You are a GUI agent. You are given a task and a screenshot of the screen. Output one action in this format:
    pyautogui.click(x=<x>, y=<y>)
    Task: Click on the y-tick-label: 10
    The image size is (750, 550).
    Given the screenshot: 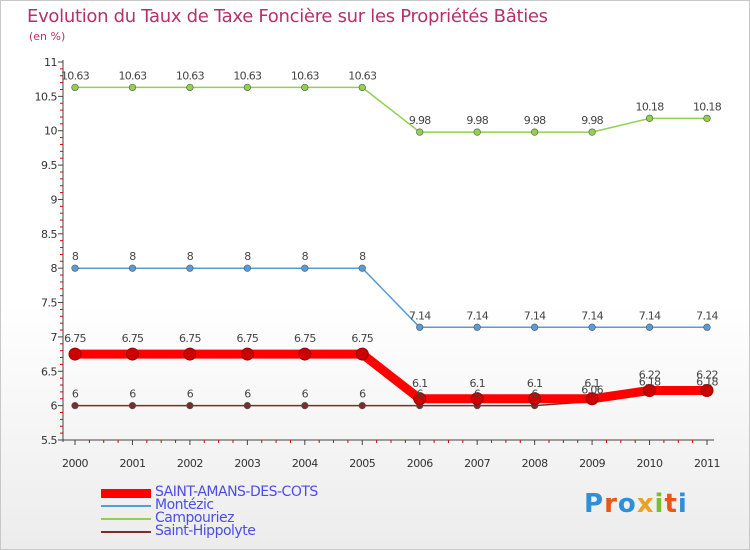 What is the action you would take?
    pyautogui.click(x=50, y=131)
    